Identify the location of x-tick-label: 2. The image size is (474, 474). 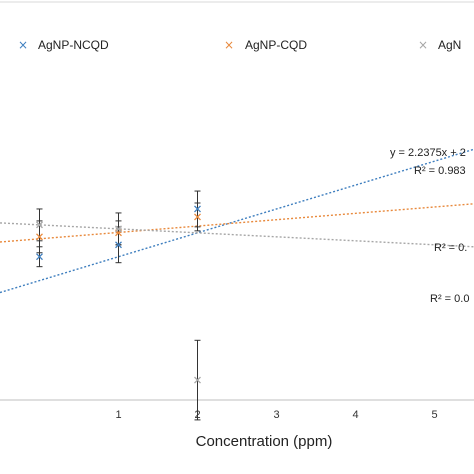
(197, 415).